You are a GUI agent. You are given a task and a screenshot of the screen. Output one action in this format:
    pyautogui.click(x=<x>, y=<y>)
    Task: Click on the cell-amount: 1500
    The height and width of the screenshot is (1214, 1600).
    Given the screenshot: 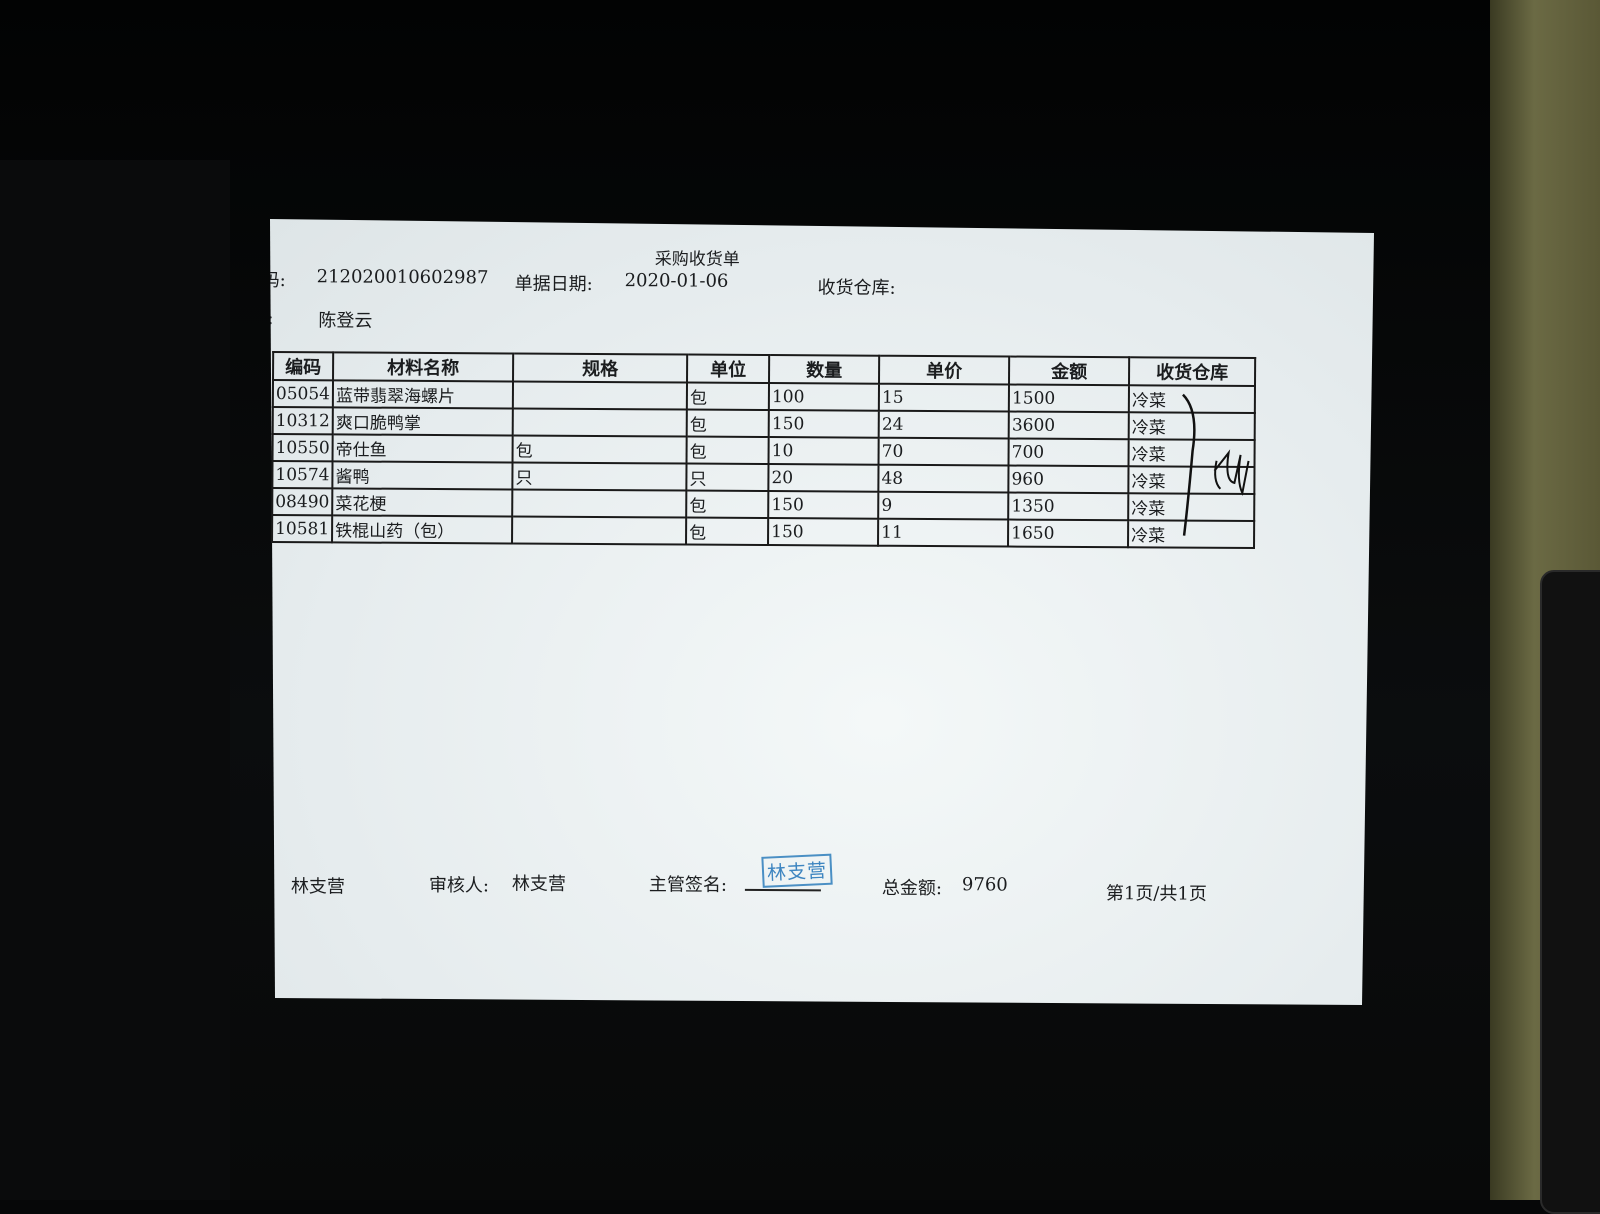 What is the action you would take?
    pyautogui.click(x=1069, y=399)
    